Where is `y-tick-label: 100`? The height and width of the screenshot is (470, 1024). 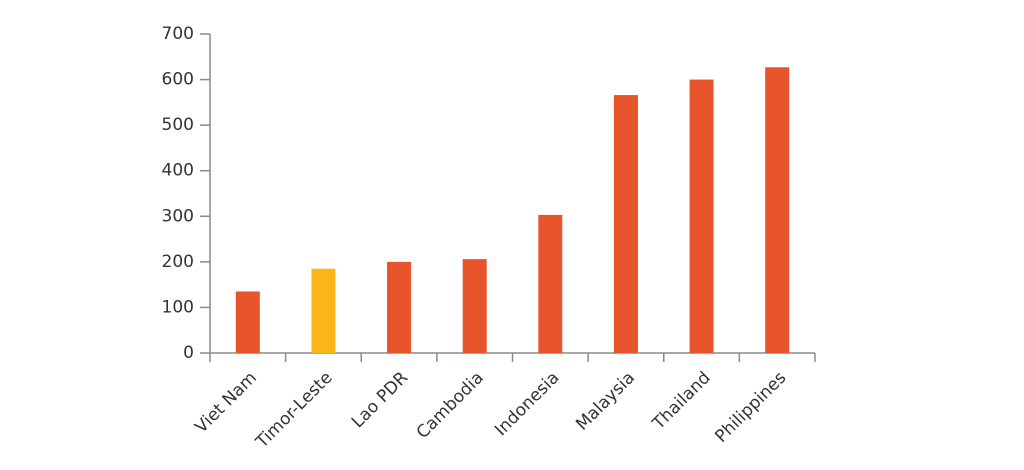 y-tick-label: 100 is located at coordinates (178, 307).